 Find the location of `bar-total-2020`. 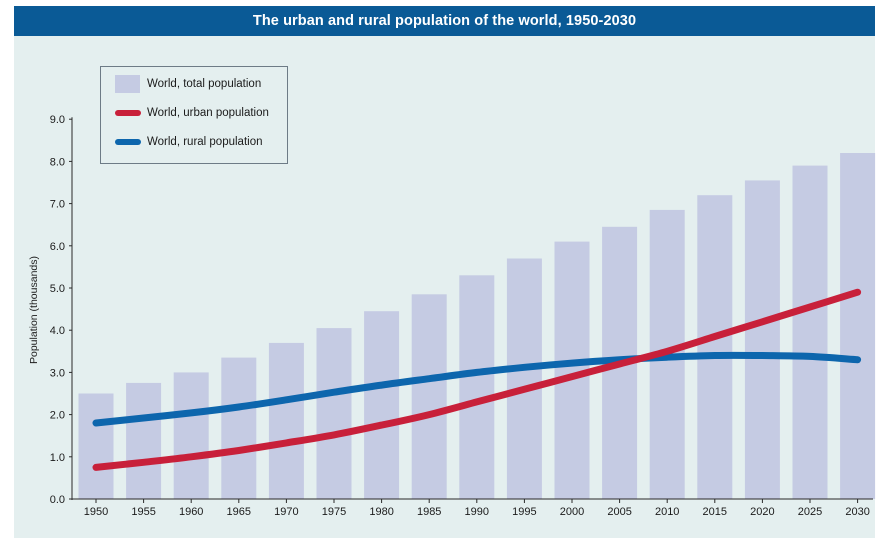

bar-total-2020 is located at coordinates (762, 339).